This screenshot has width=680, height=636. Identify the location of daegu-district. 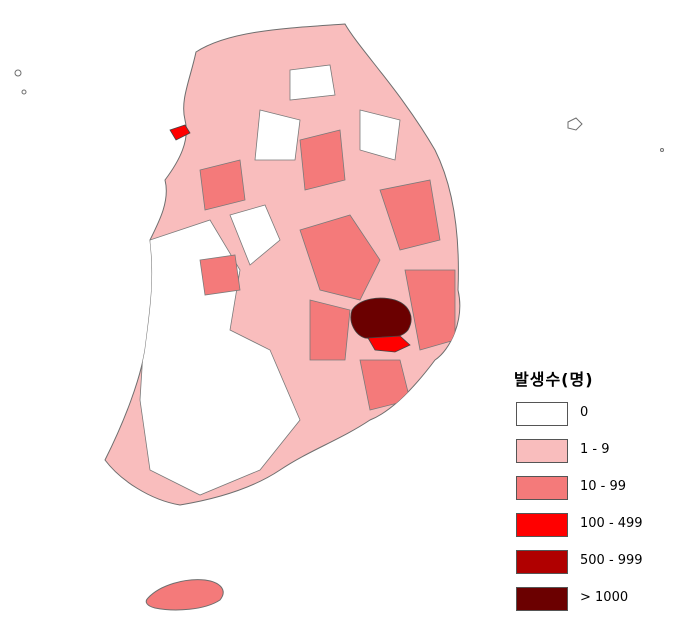
(381, 318).